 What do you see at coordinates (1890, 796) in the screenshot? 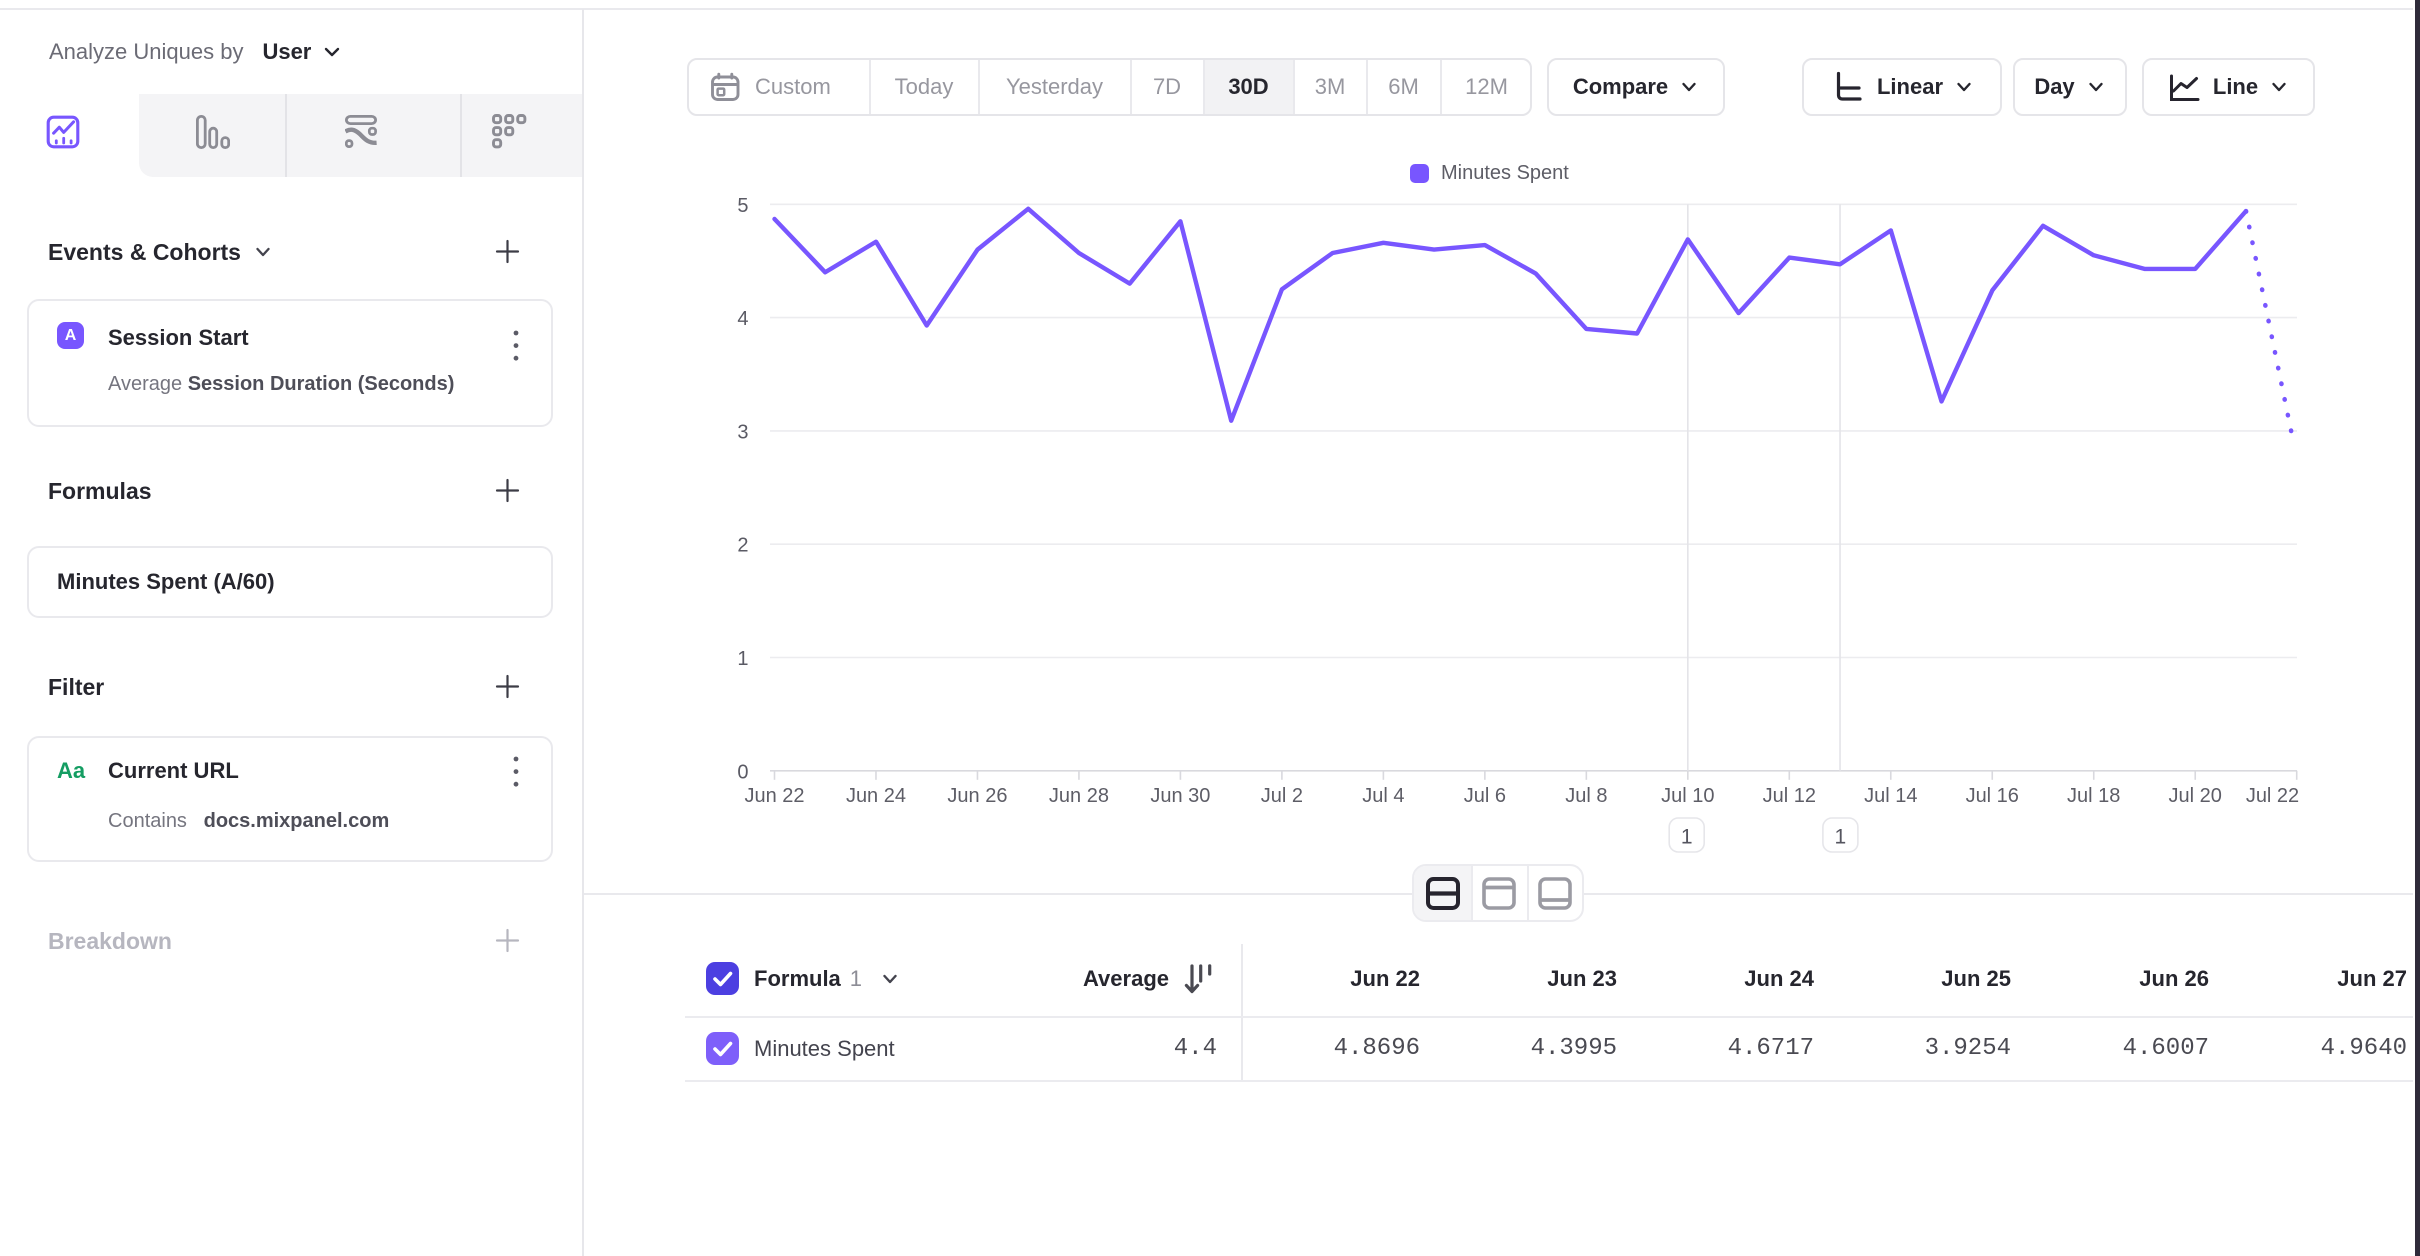
I see `svg-text: Jul 14` at bounding box center [1890, 796].